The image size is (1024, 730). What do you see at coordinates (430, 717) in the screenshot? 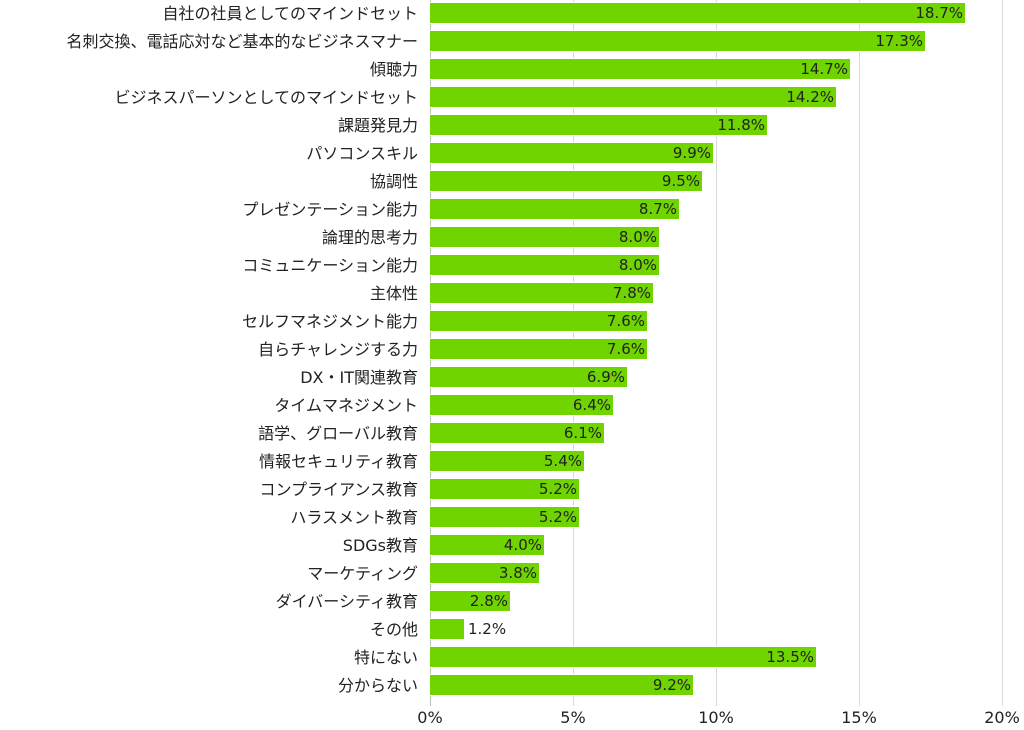
I see `x-tick-label: 0%` at bounding box center [430, 717].